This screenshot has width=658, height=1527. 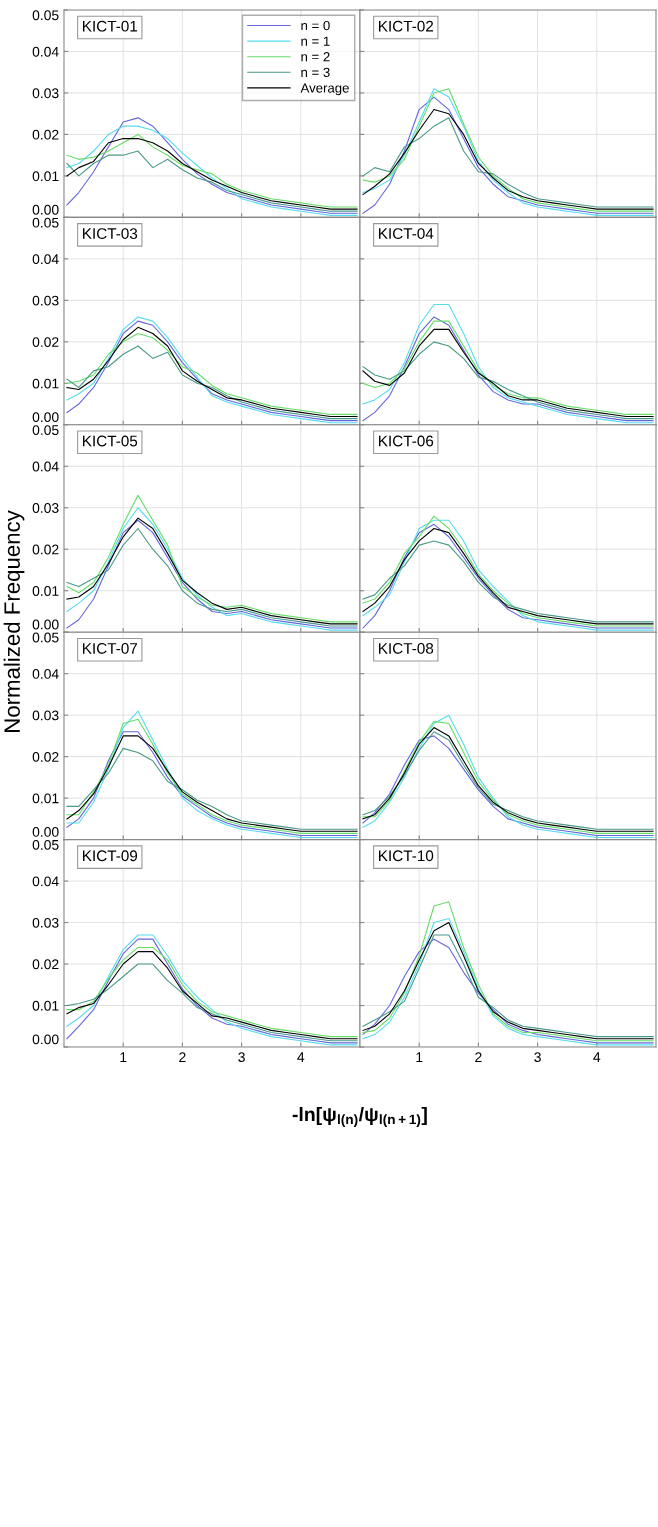 I want to click on text: KICT-08, so click(x=406, y=648).